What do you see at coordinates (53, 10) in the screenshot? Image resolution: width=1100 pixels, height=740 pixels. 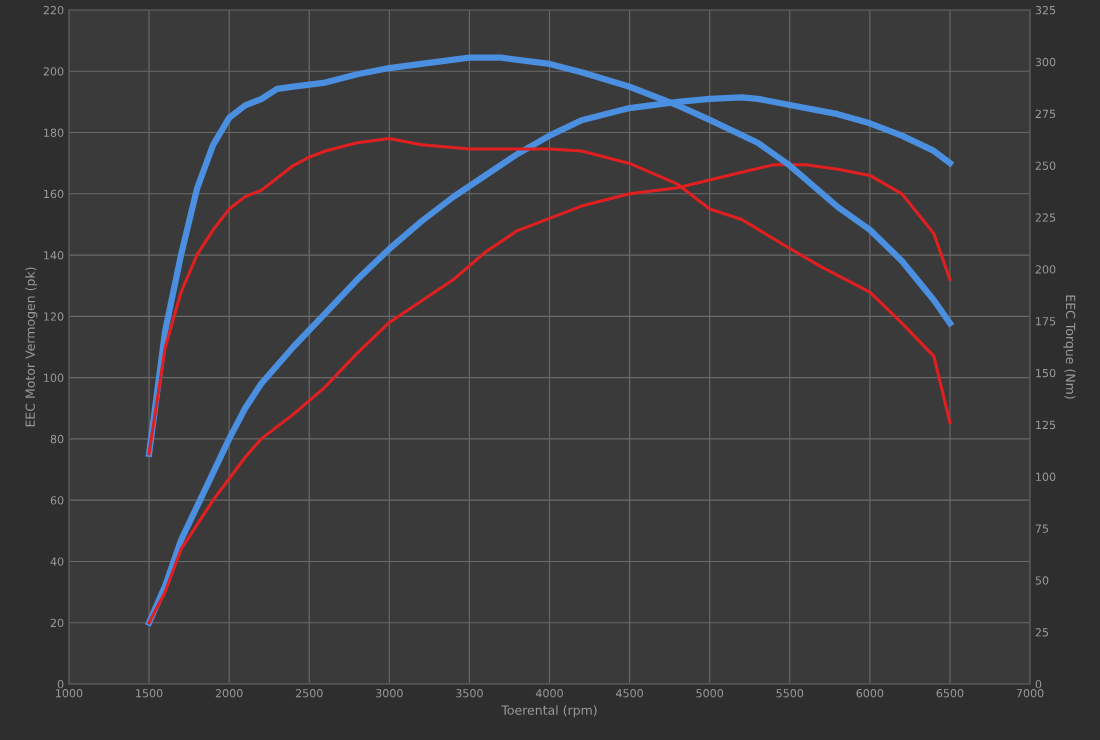 I see `y-tick-label: 220` at bounding box center [53, 10].